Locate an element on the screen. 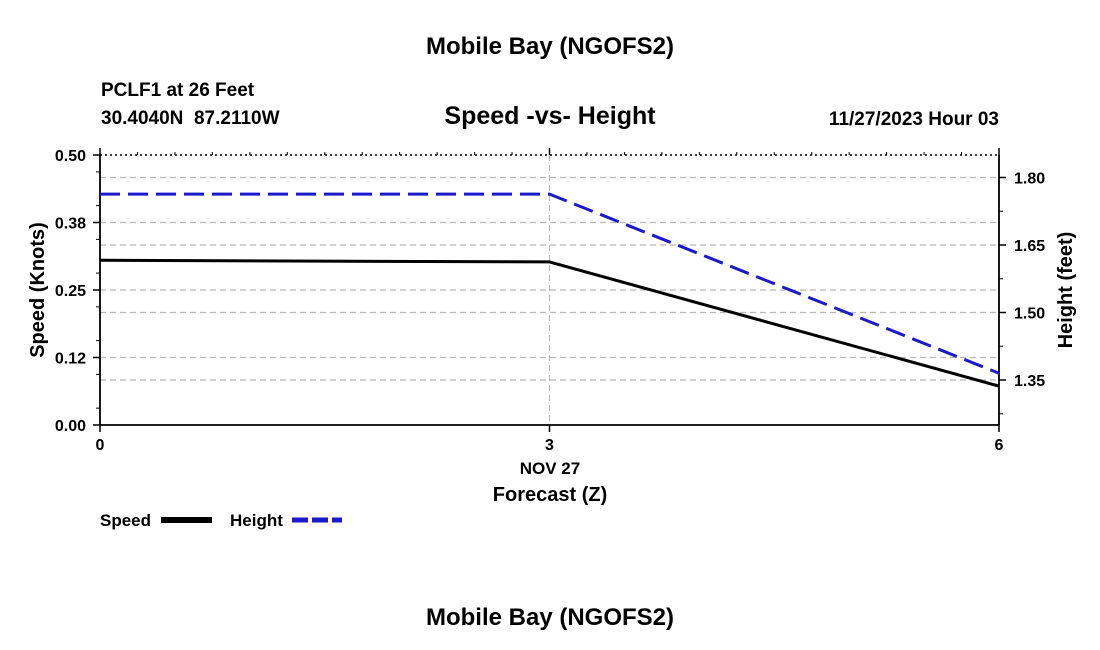 This screenshot has width=1100, height=650. y2-tick-label: 1.35 is located at coordinates (1029, 381).